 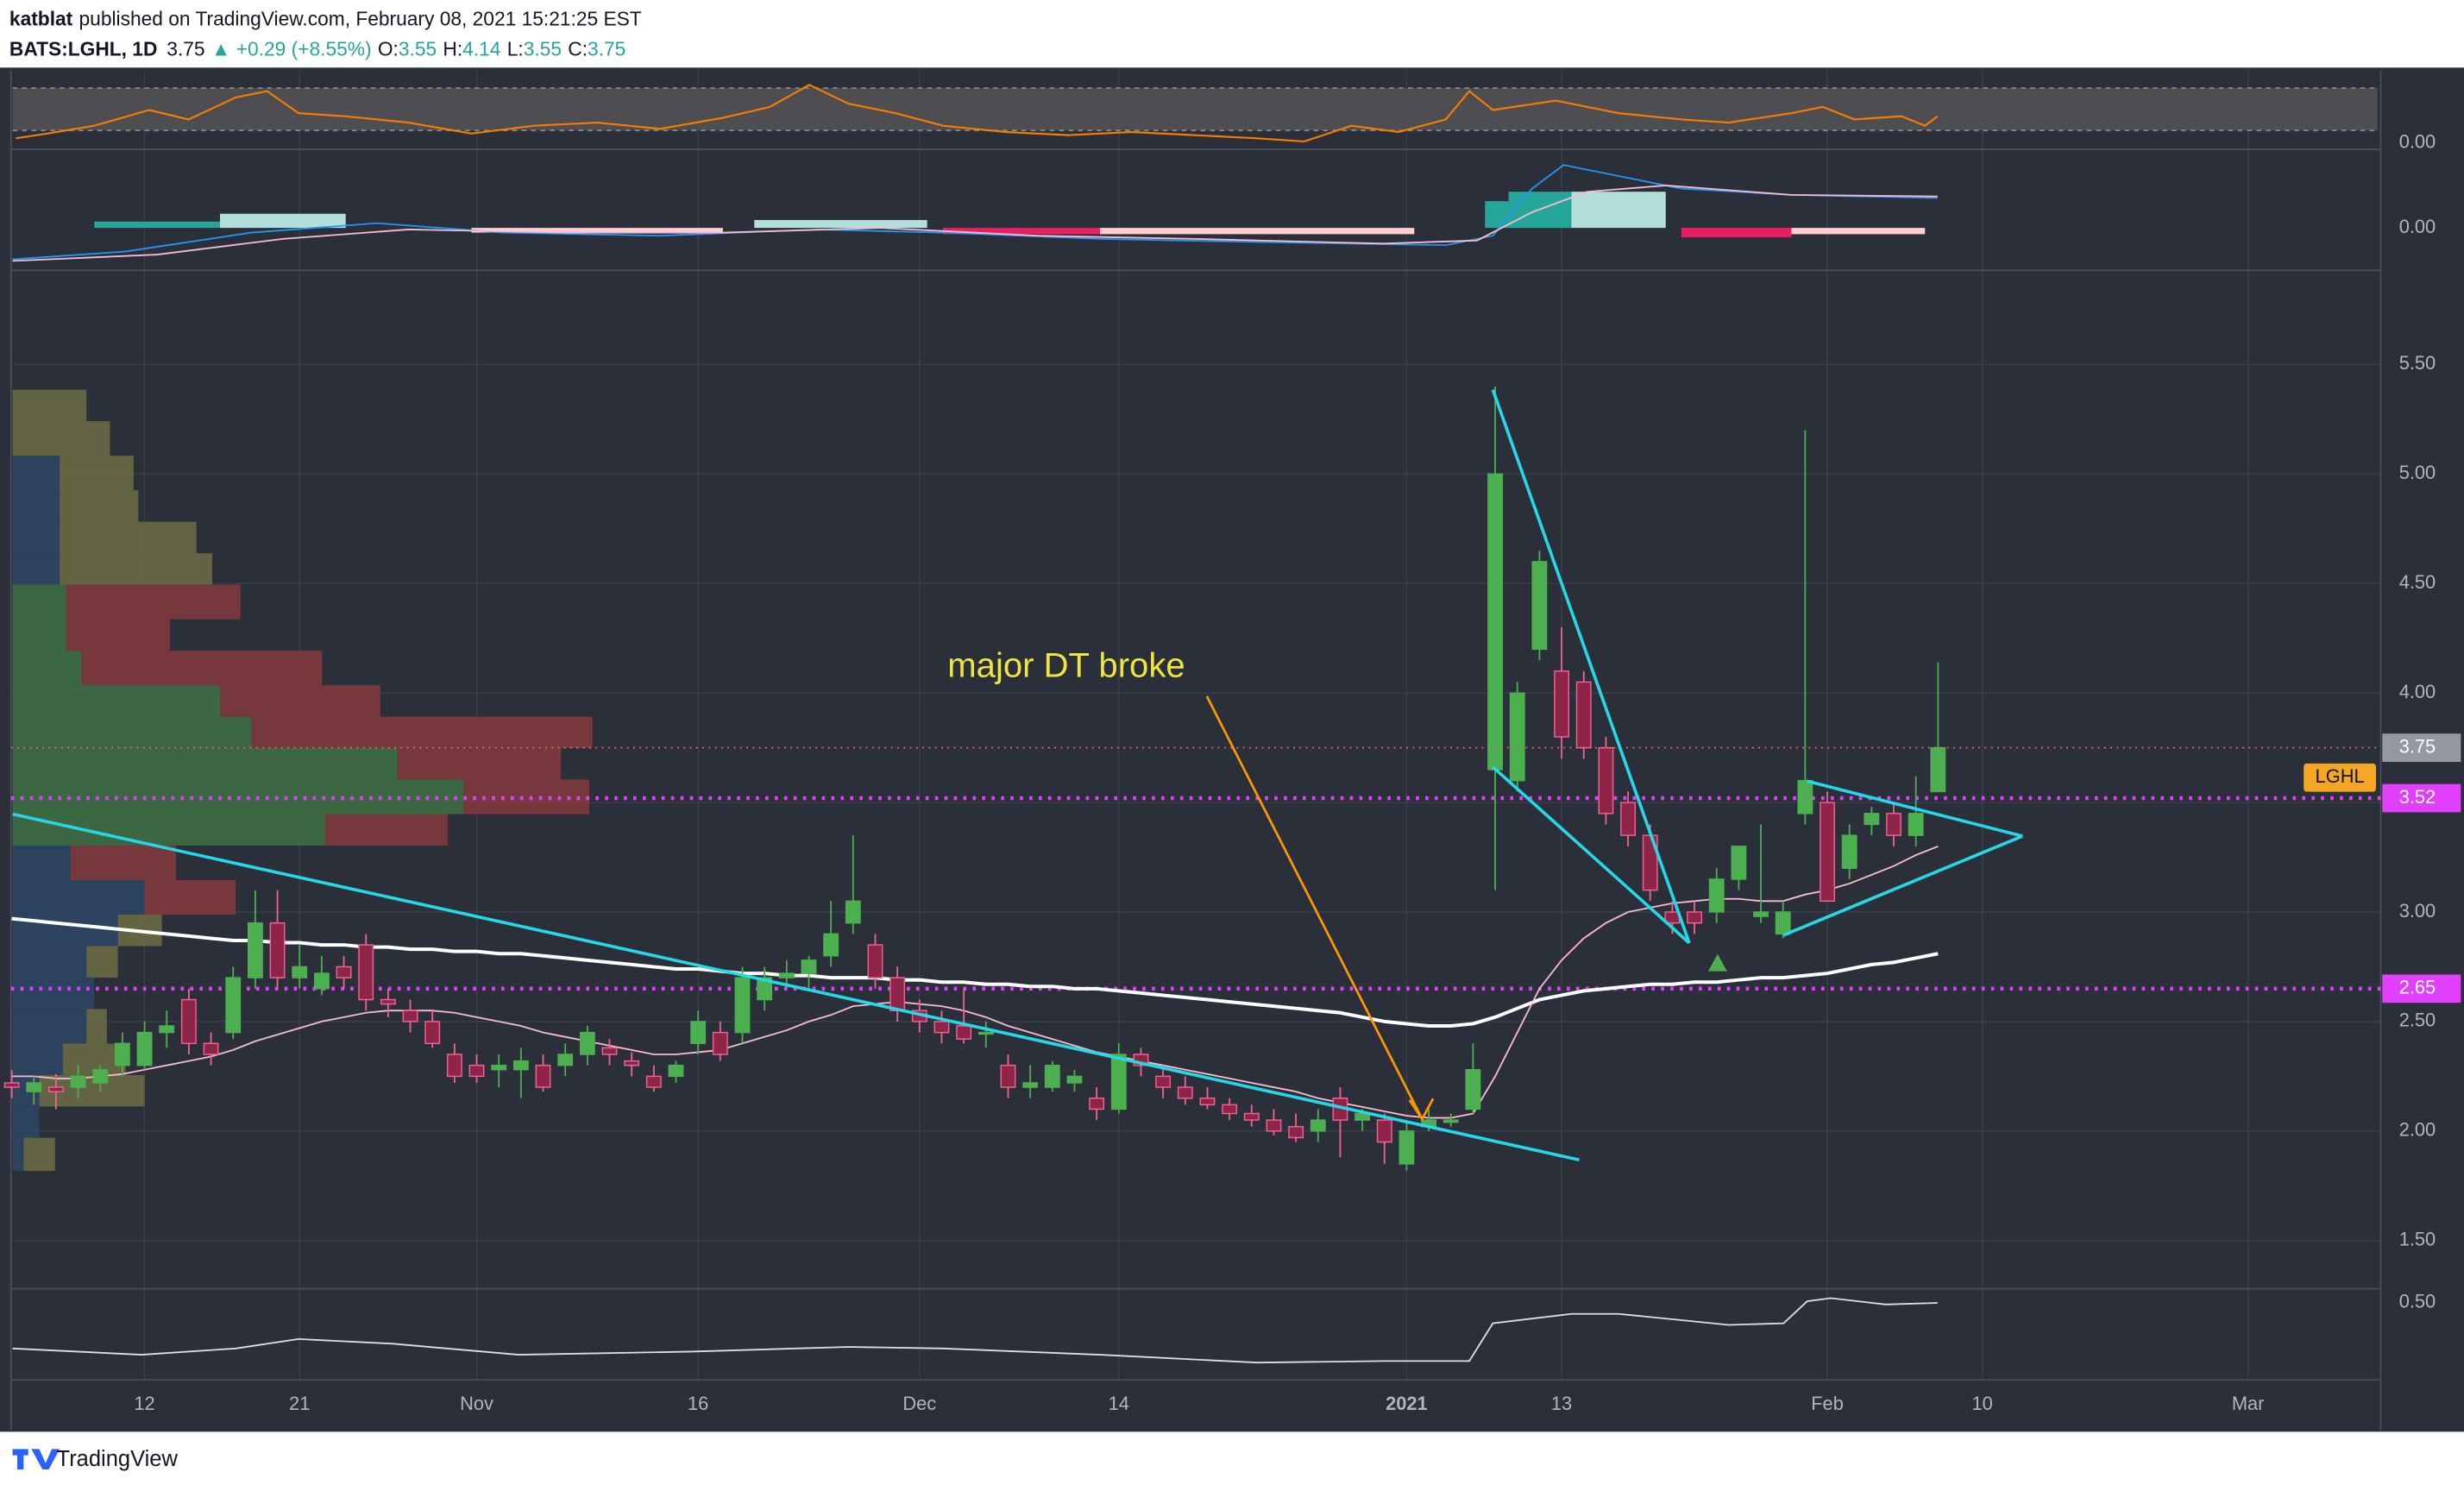 What do you see at coordinates (975, 223) in the screenshot?
I see `signal-line` at bounding box center [975, 223].